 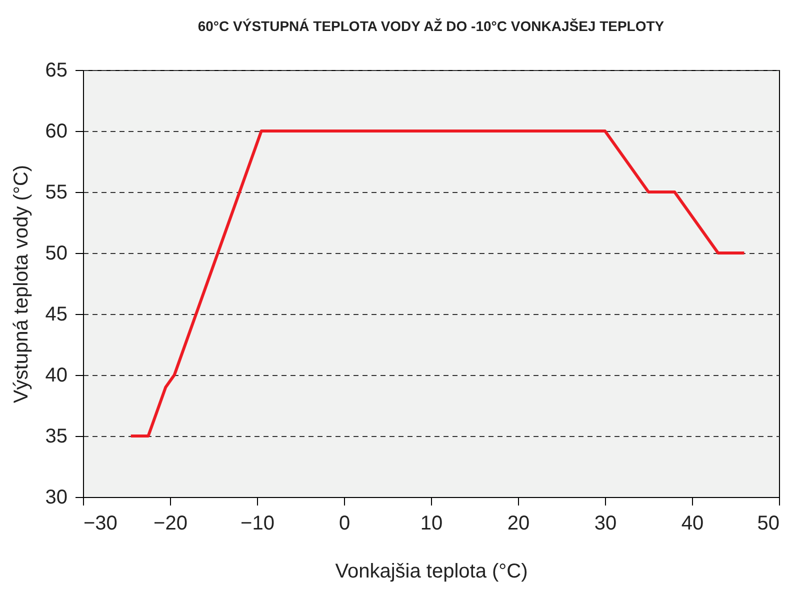 I want to click on y-axis-title: Výstupná teplota vody (°C), so click(x=21, y=284).